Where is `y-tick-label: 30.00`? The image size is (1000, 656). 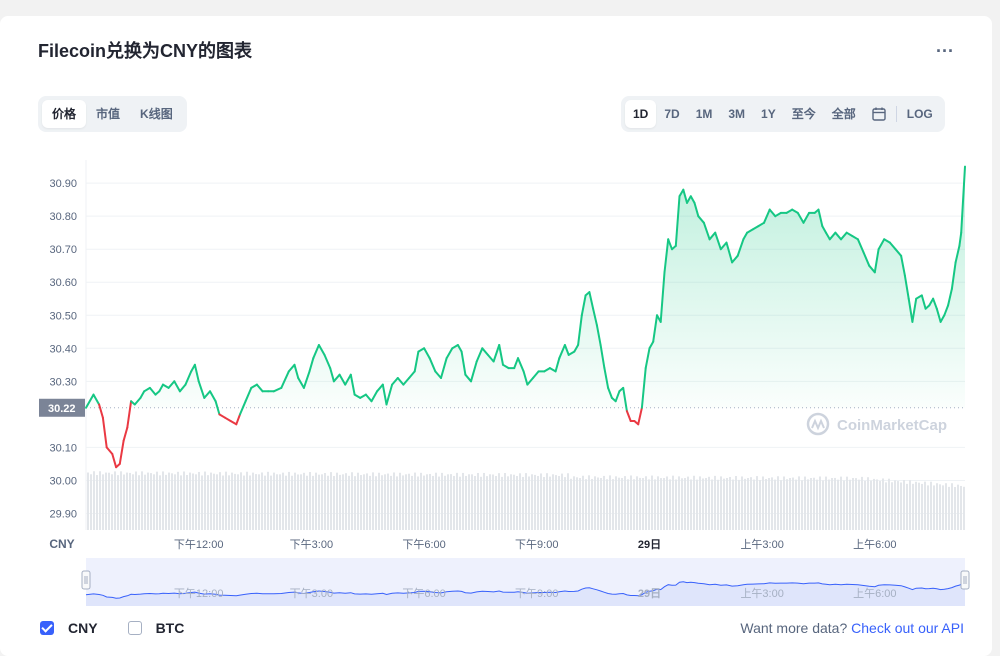 y-tick-label: 30.00 is located at coordinates (63, 481).